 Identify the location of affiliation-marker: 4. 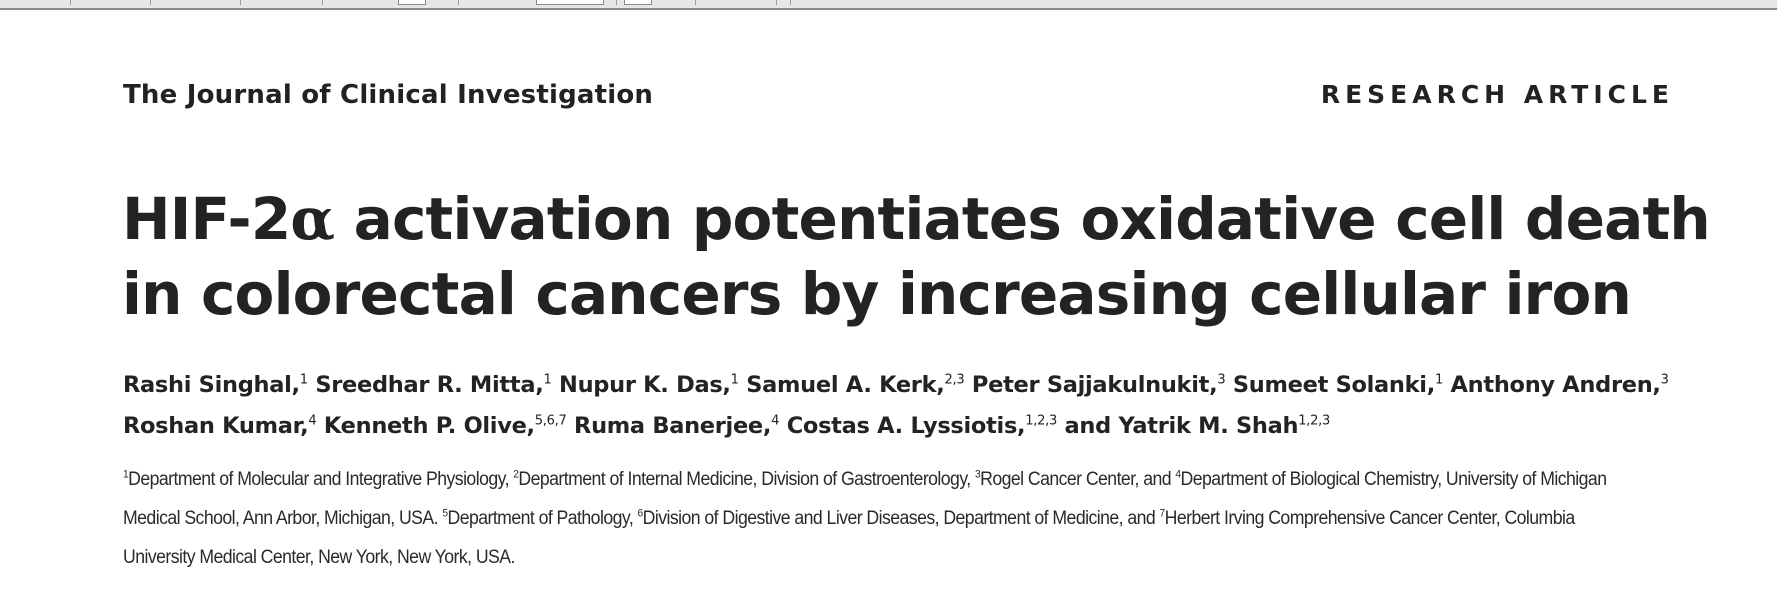
(1178, 474).